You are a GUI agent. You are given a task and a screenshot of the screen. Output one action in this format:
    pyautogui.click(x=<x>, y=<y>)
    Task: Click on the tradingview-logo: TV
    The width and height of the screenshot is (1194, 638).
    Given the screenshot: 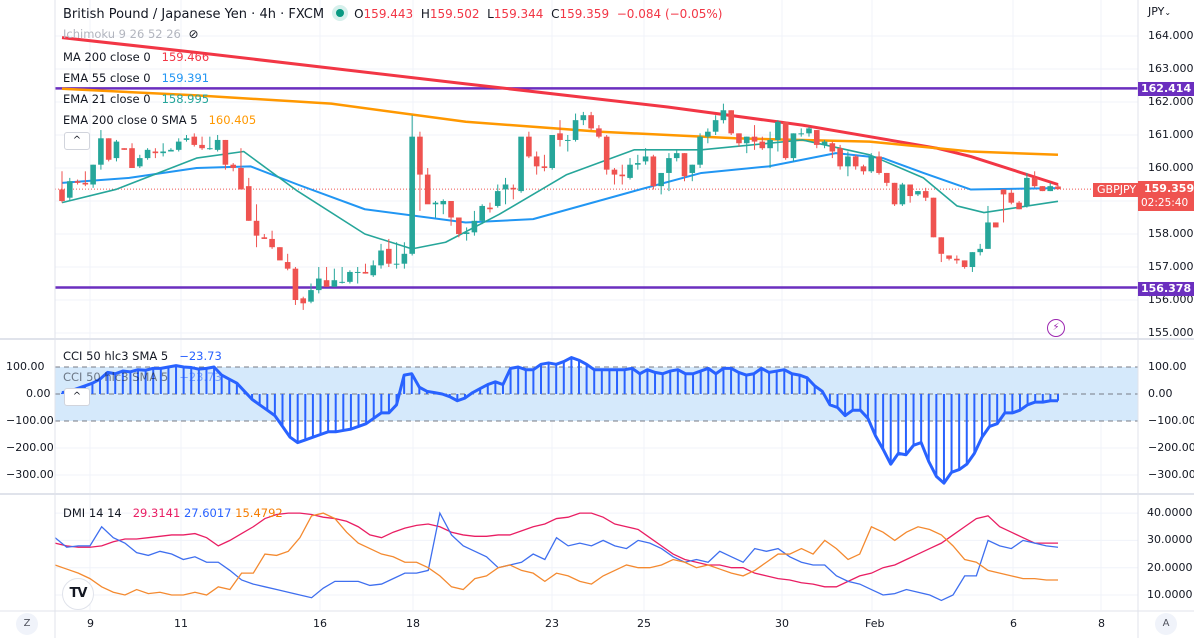 What is the action you would take?
    pyautogui.click(x=78, y=594)
    